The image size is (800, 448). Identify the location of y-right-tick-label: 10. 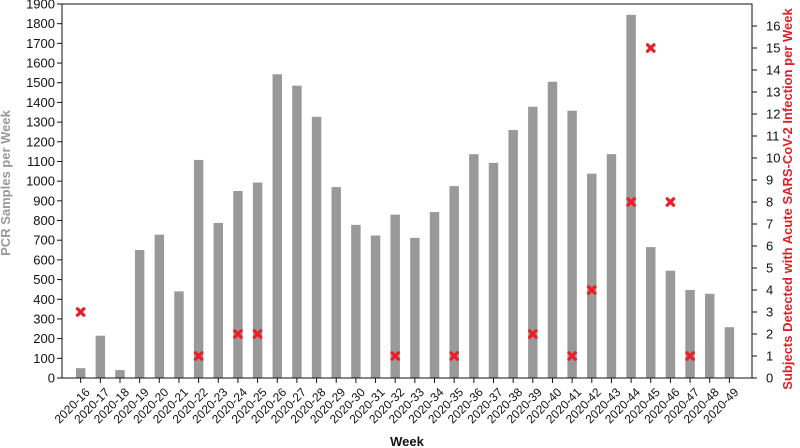
(773, 158).